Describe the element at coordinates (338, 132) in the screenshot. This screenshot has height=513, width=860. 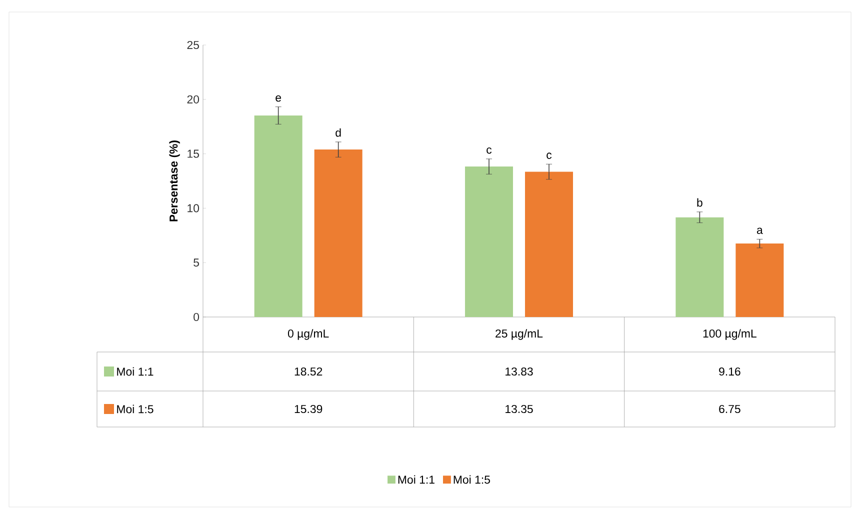
I see `annotation: d` at that location.